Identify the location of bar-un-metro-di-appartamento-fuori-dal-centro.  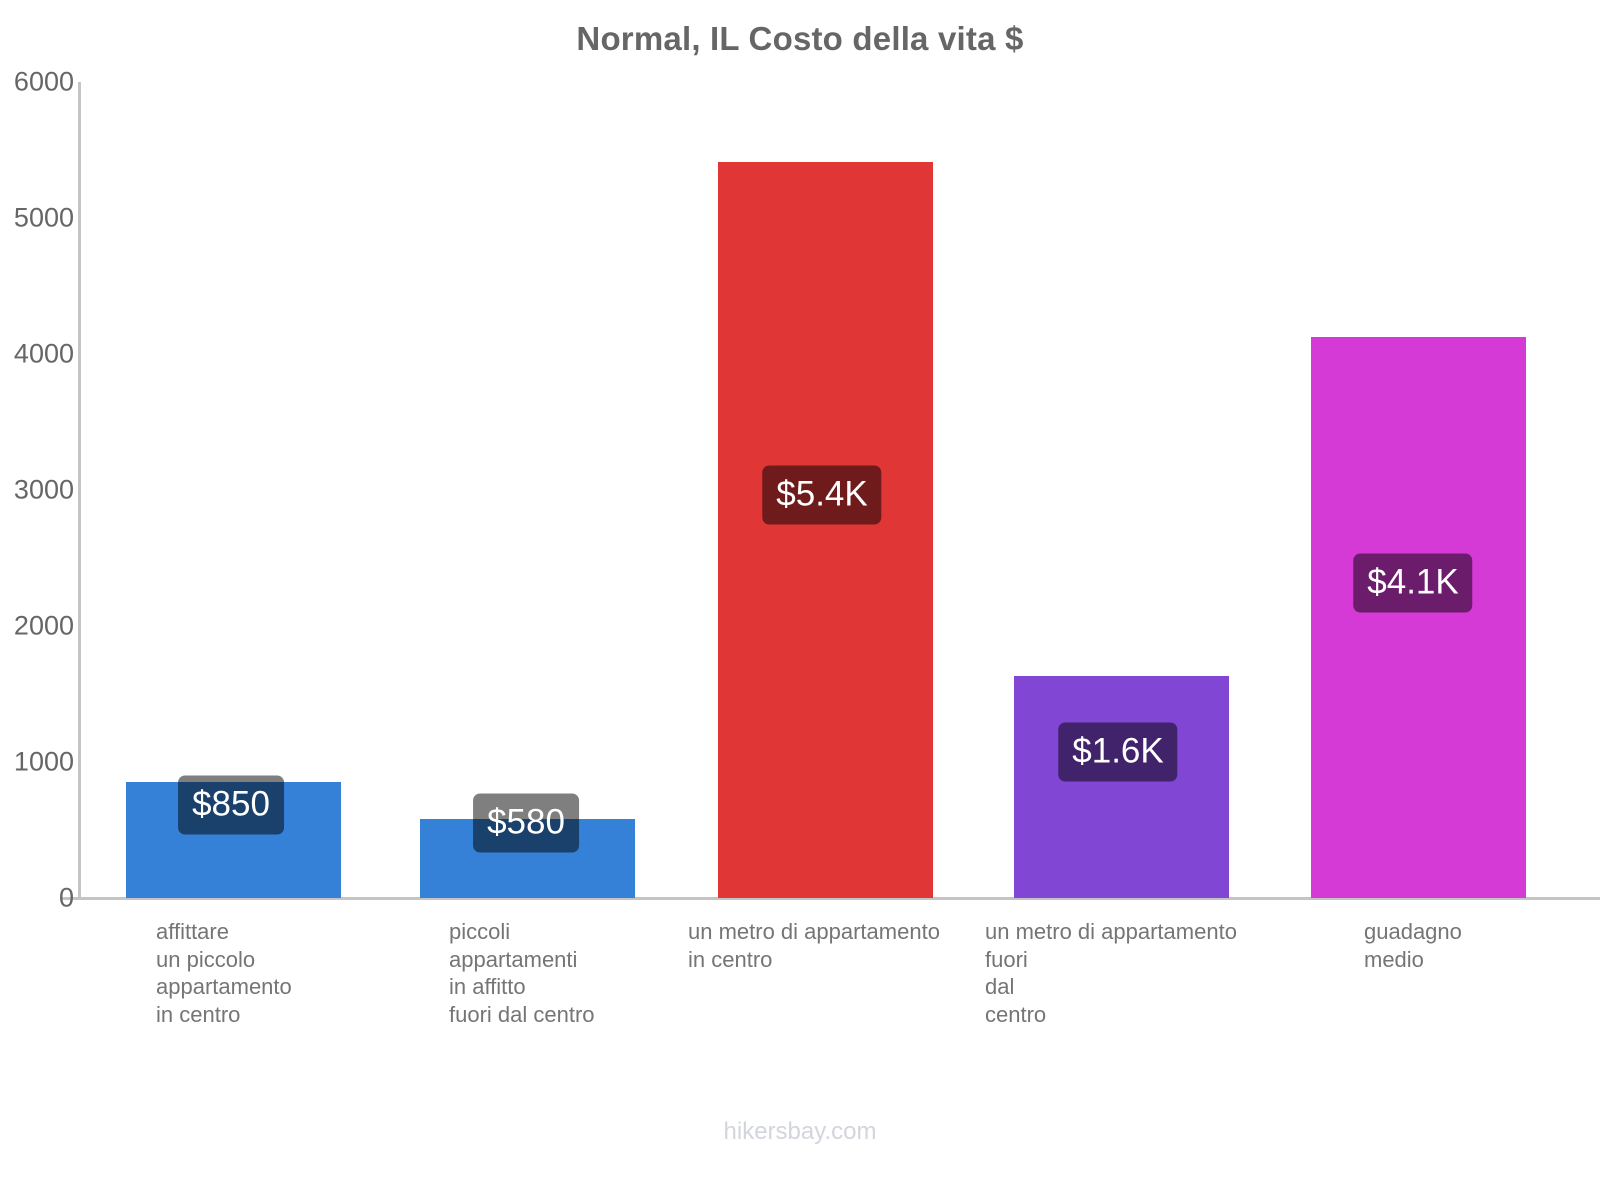
(1121, 787).